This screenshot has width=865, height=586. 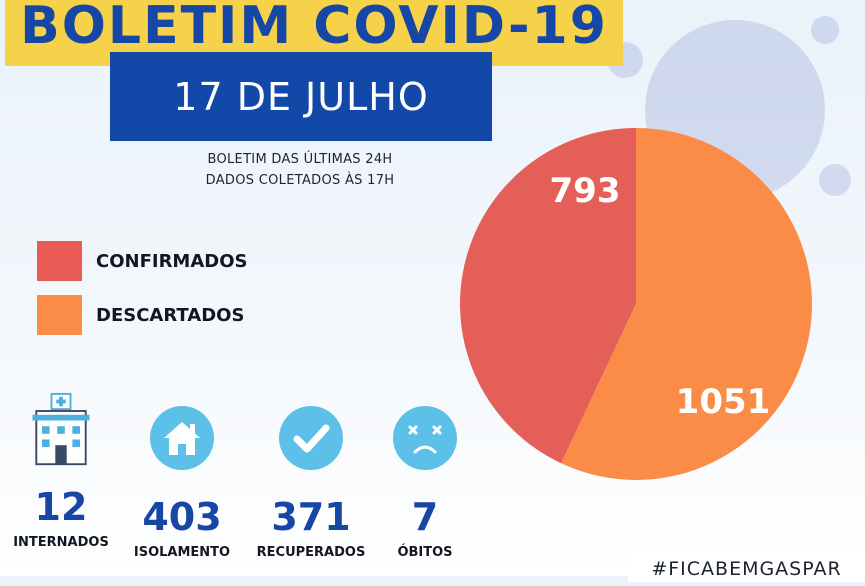 I want to click on stat-internados: 12 INTERNADOS, so click(x=61, y=471).